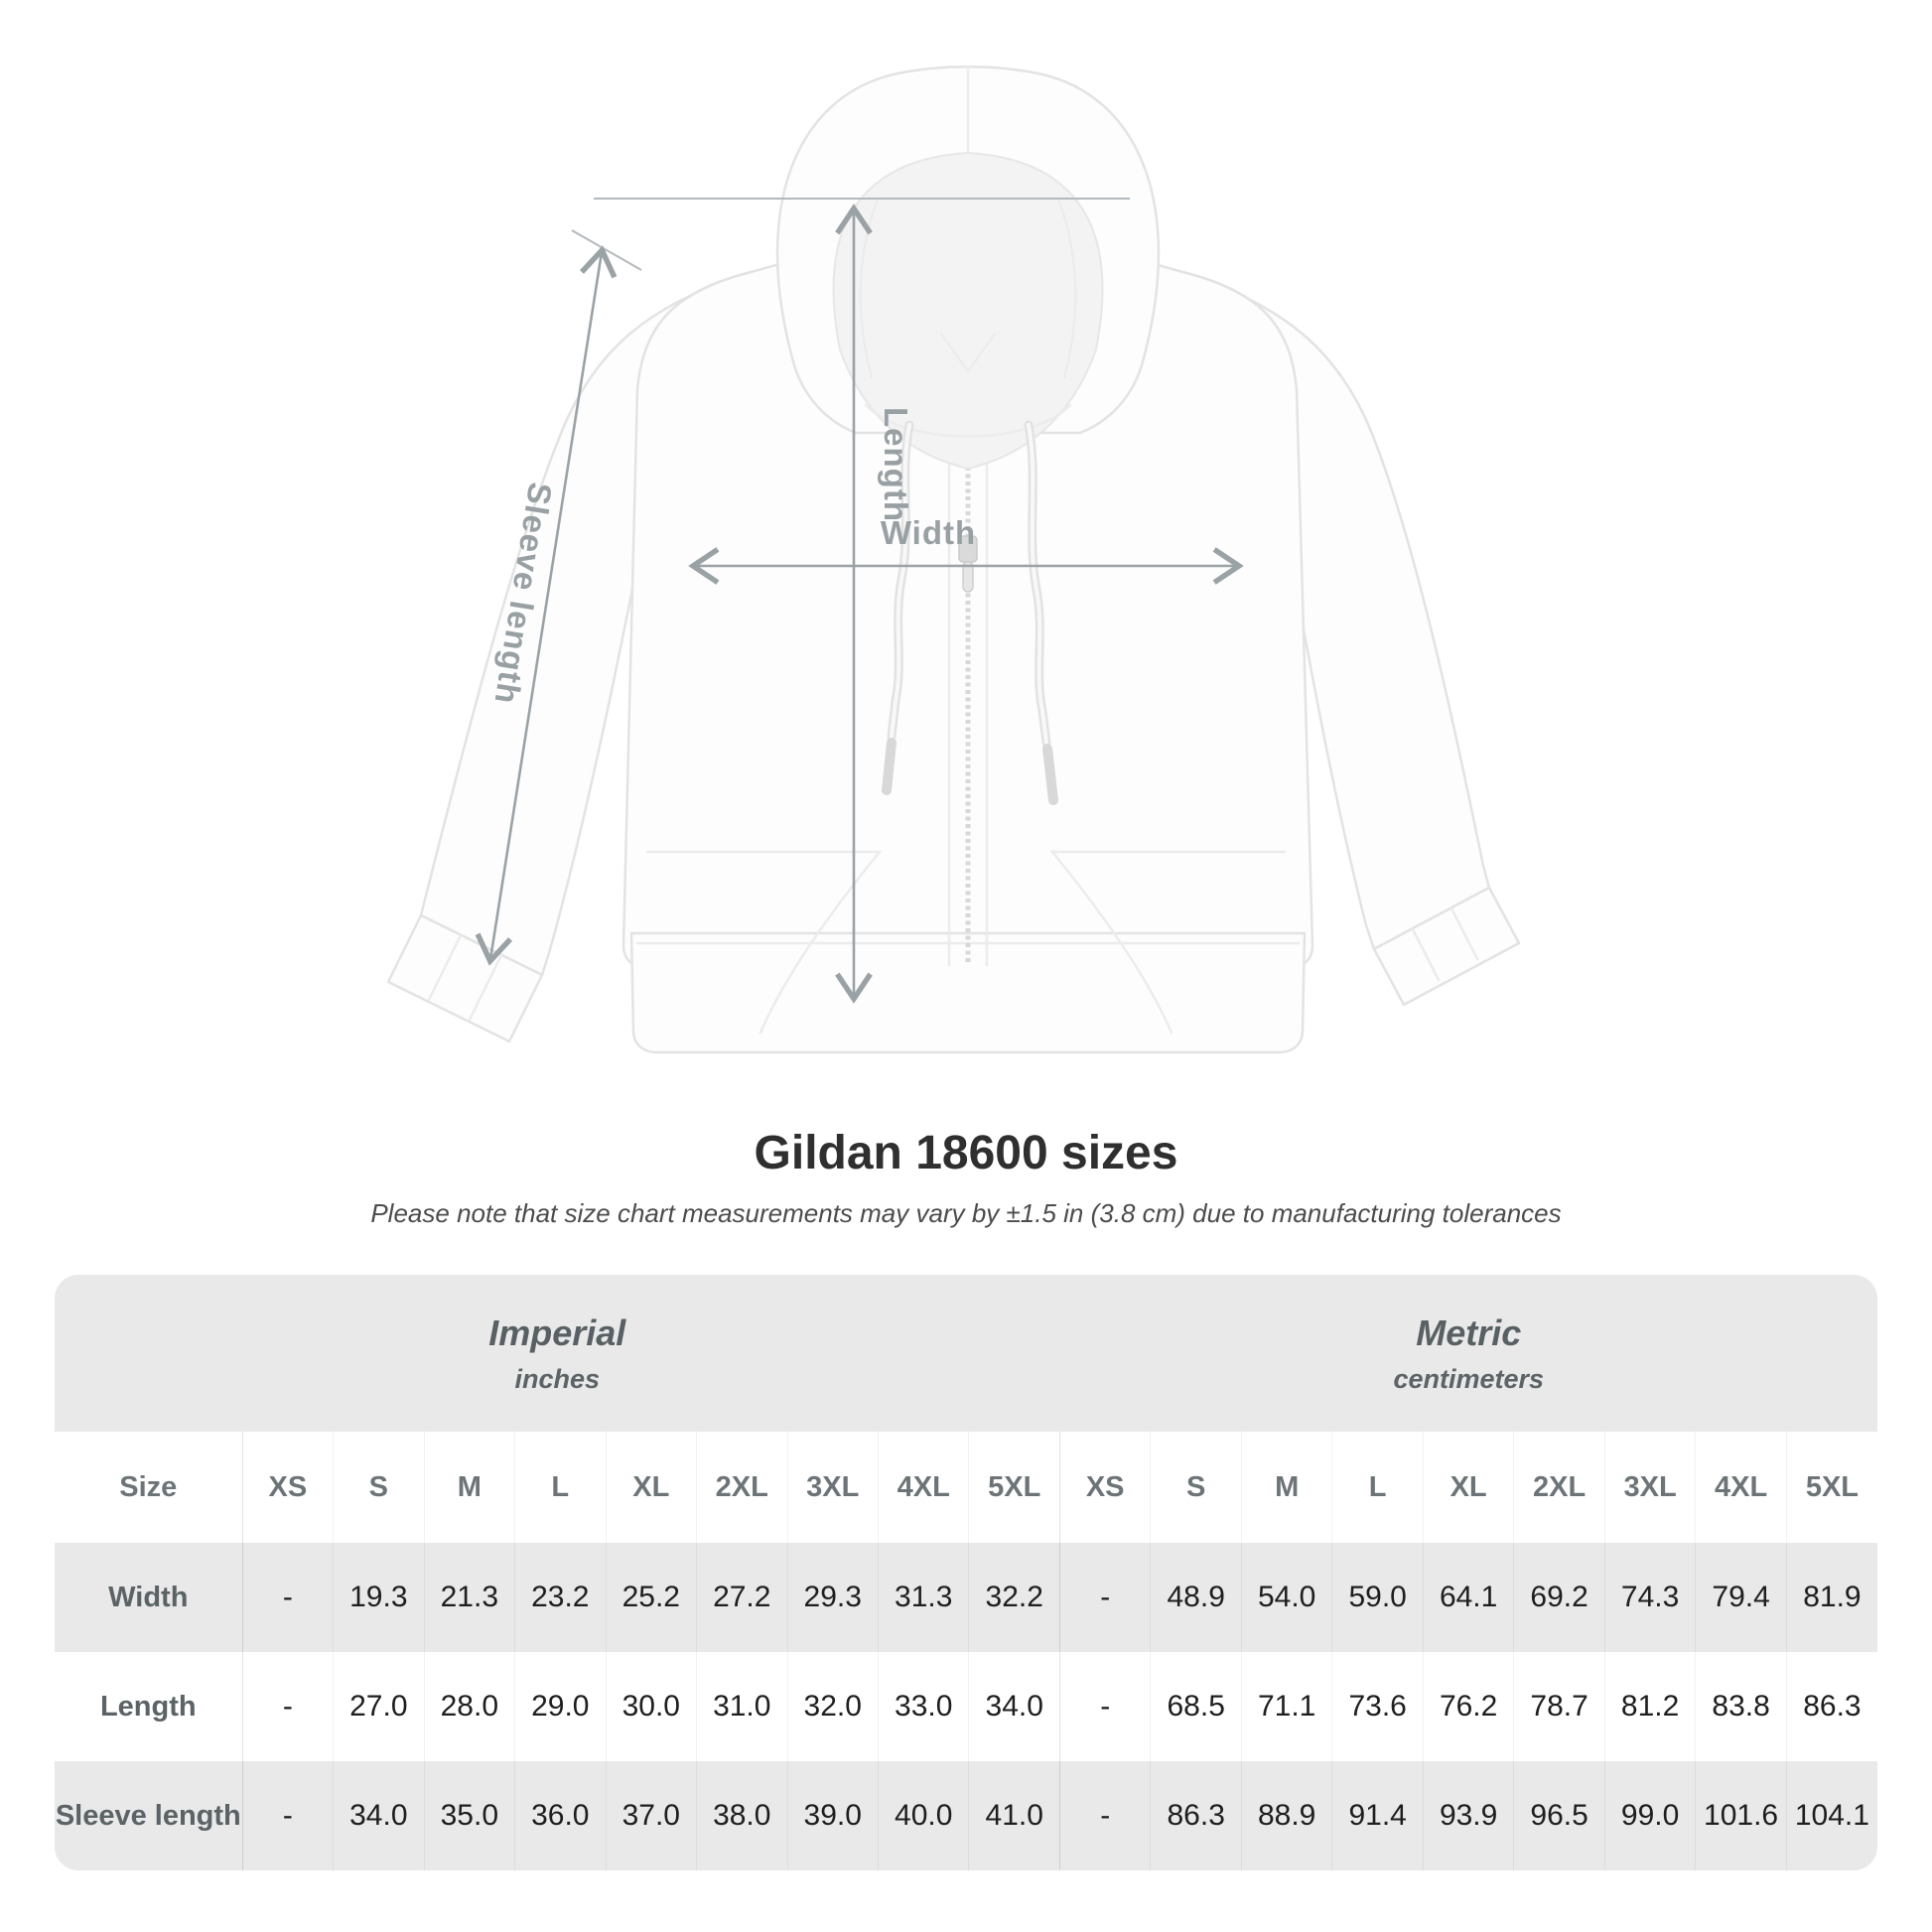 The width and height of the screenshot is (1932, 1932). What do you see at coordinates (833, 1488) in the screenshot?
I see `size-header-imperial-3xl: 3XL` at bounding box center [833, 1488].